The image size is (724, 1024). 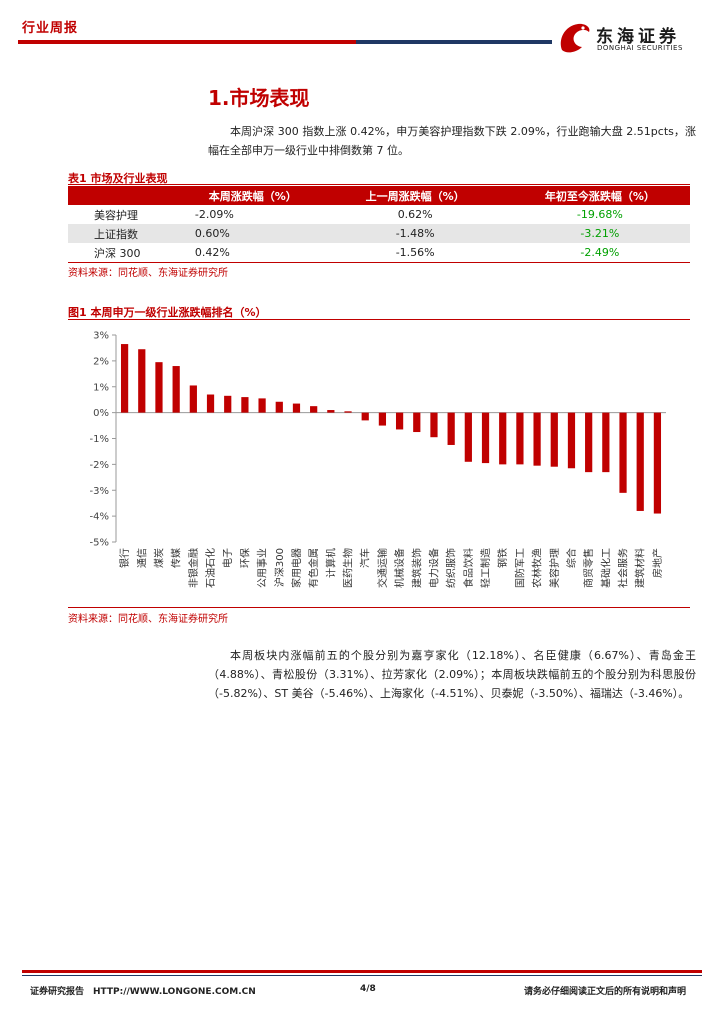 I want to click on report-type-tag: 行业周报, so click(x=50, y=28).